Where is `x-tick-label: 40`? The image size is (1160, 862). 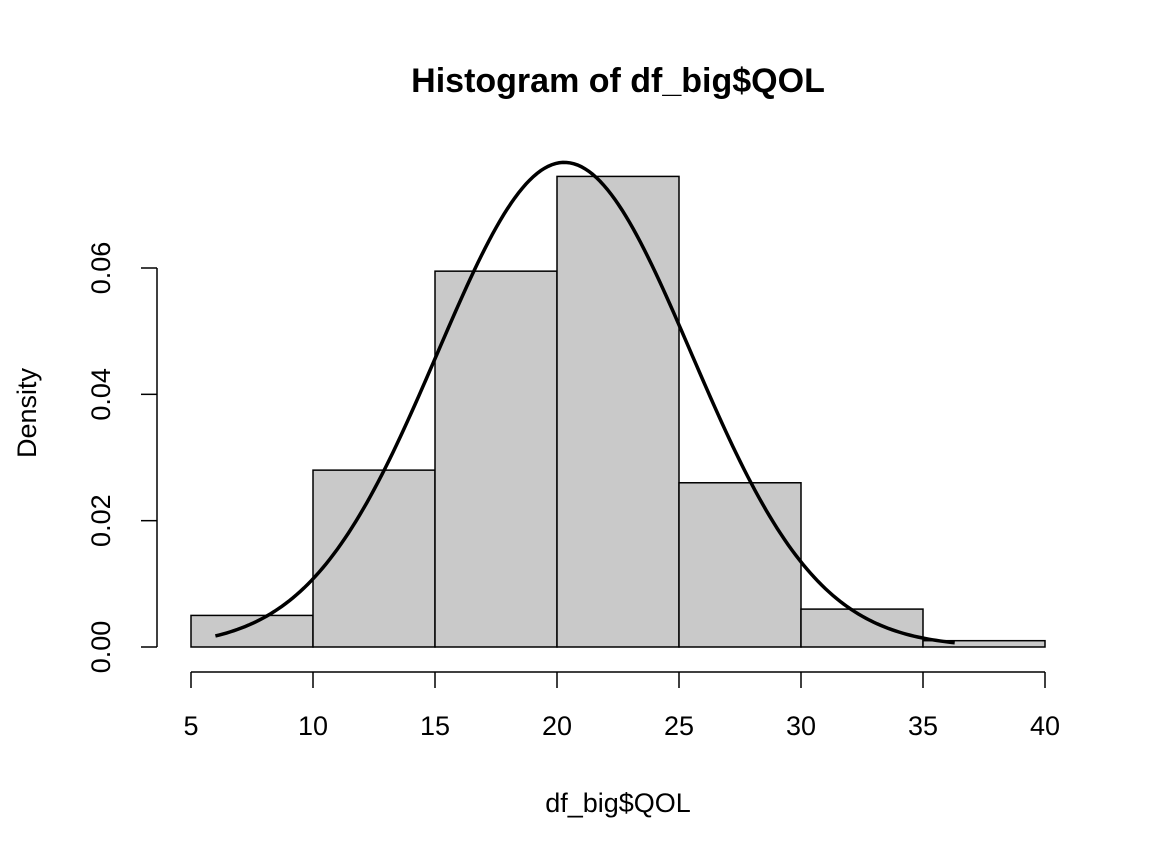 x-tick-label: 40 is located at coordinates (1045, 726).